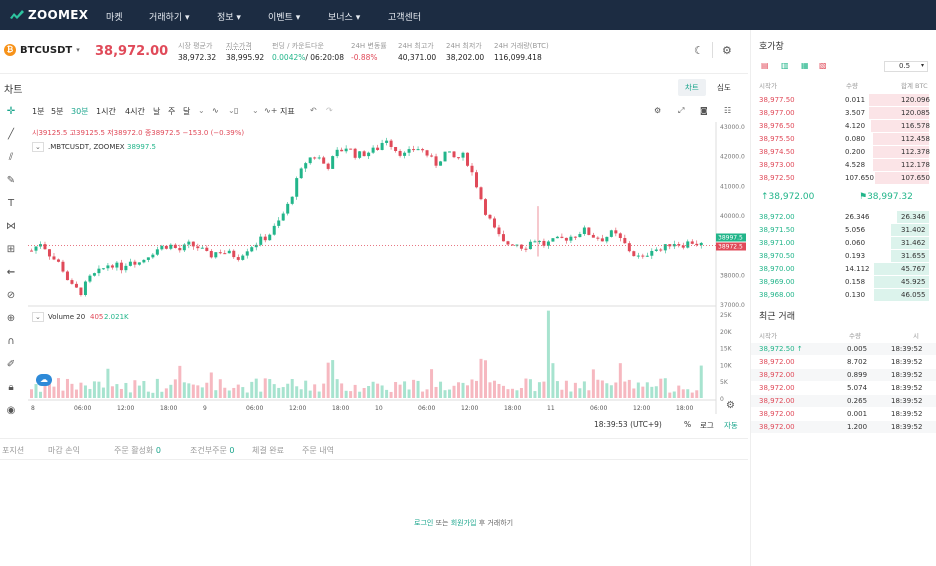 The height and width of the screenshot is (566, 936). Describe the element at coordinates (97, 317) in the screenshot. I see `volume-value-1: 405` at that location.